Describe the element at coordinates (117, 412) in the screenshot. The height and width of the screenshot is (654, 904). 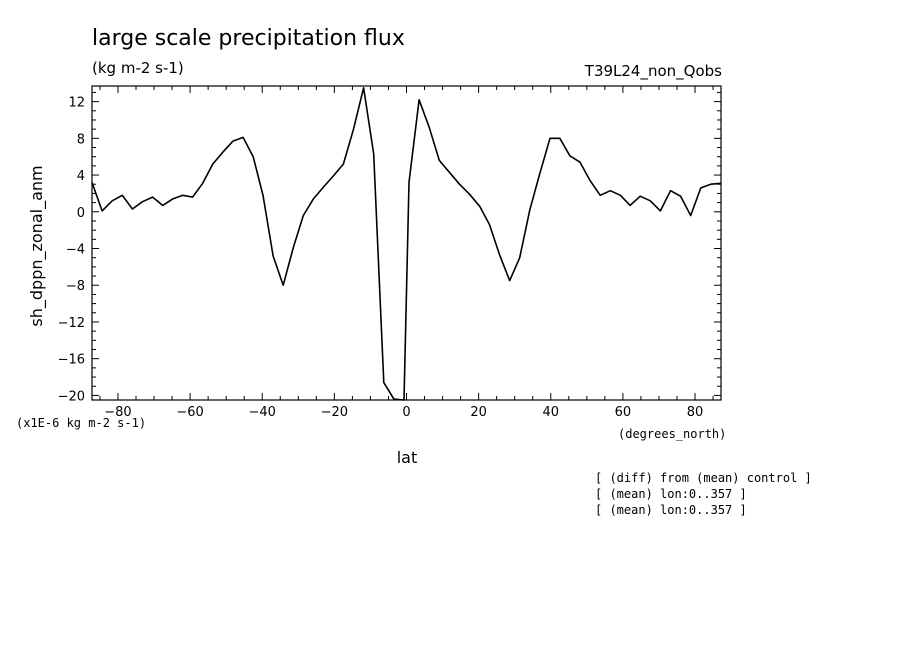
I see `x-tick-label: −80` at that location.